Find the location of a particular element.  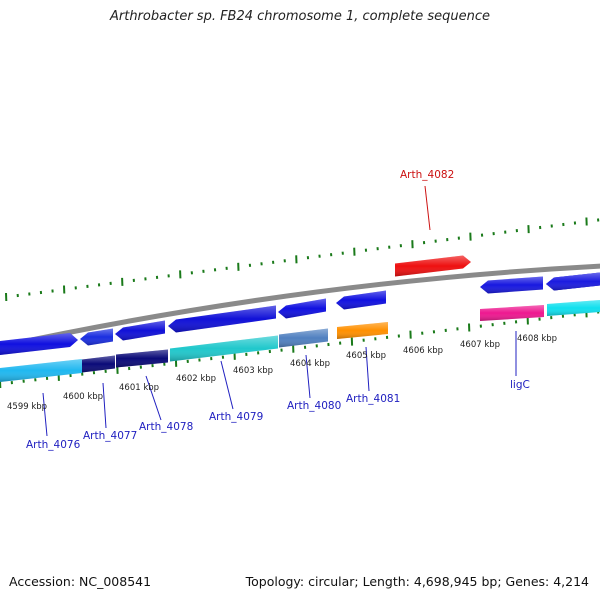

accession-text: Accession: NC_008541 is located at coordinates (80, 581).